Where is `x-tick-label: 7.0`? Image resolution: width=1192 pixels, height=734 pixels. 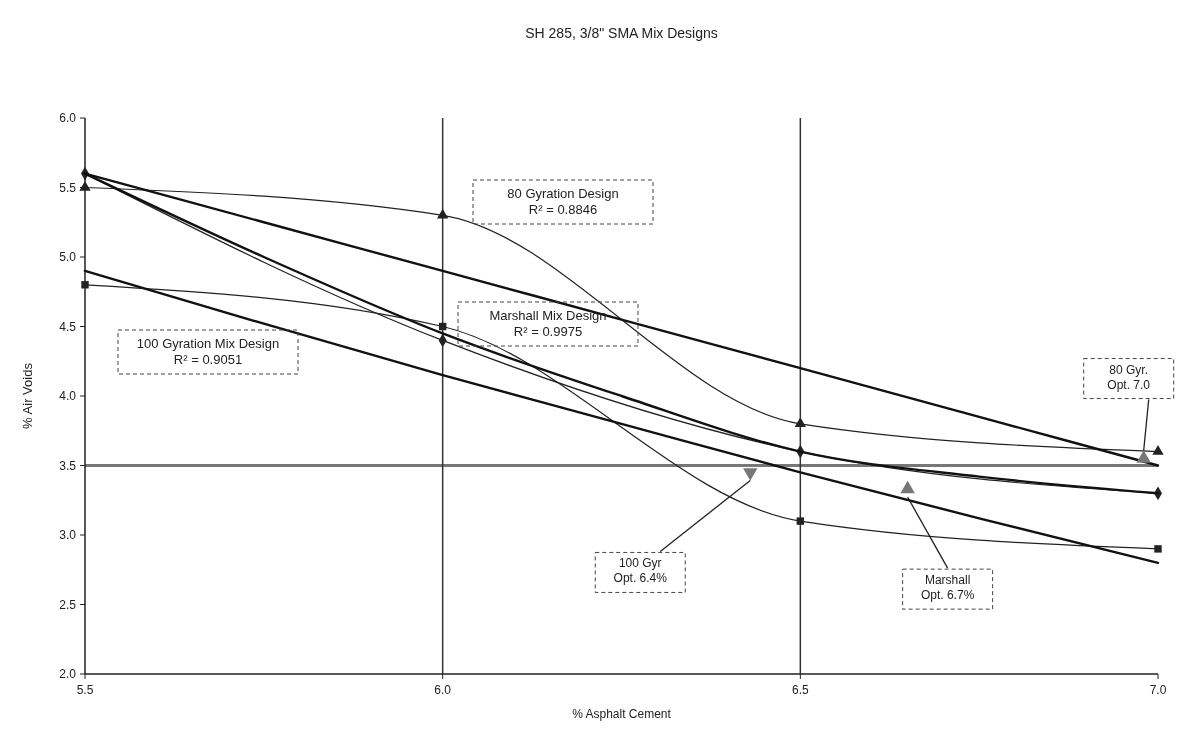
x-tick-label: 7.0 is located at coordinates (1158, 690).